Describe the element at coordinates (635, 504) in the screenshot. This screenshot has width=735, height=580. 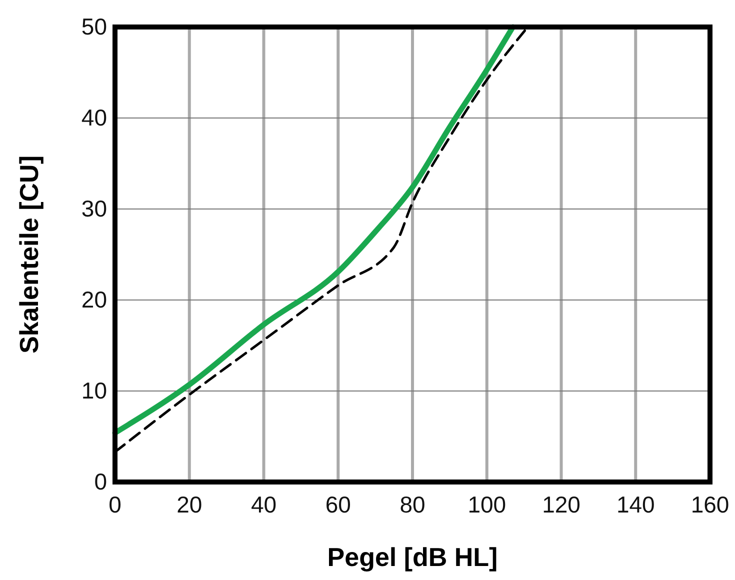
I see `x-tick-label: 140` at that location.